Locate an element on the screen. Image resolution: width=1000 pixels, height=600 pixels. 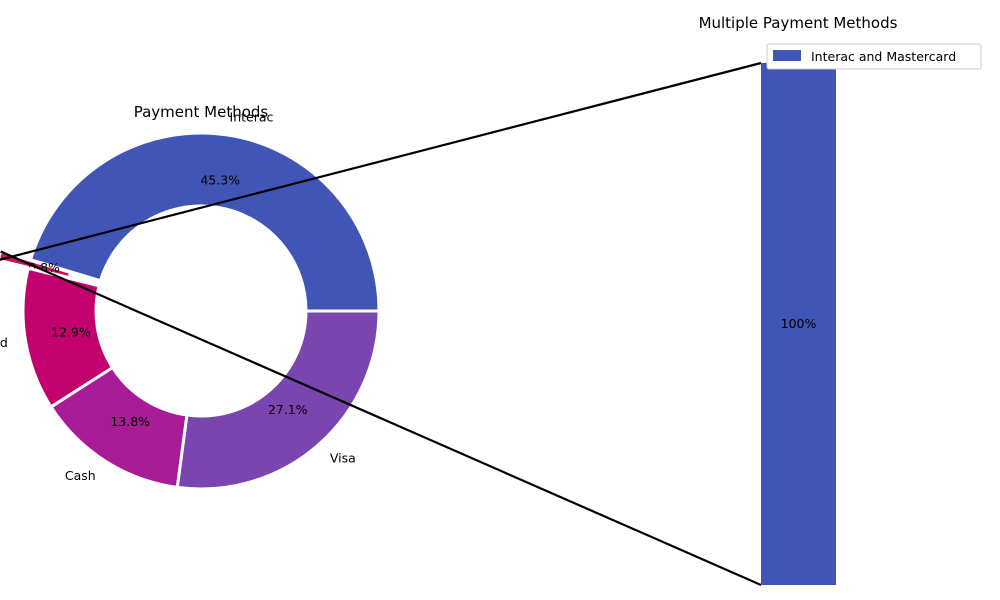
category-label-interac: Interac is located at coordinates (252, 116).